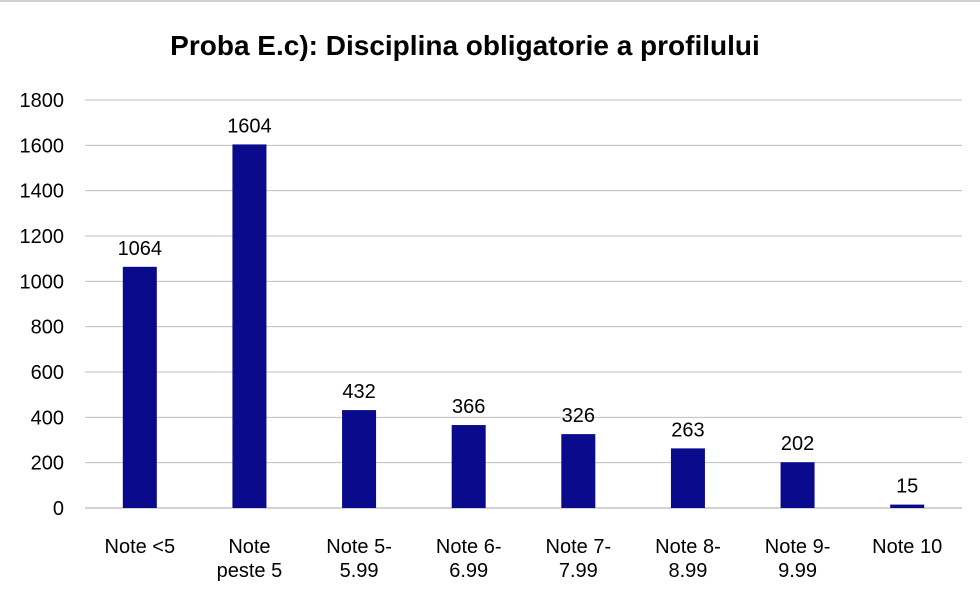 The height and width of the screenshot is (602, 980). Describe the element at coordinates (907, 547) in the screenshot. I see `x-tick-label: Note 10` at that location.